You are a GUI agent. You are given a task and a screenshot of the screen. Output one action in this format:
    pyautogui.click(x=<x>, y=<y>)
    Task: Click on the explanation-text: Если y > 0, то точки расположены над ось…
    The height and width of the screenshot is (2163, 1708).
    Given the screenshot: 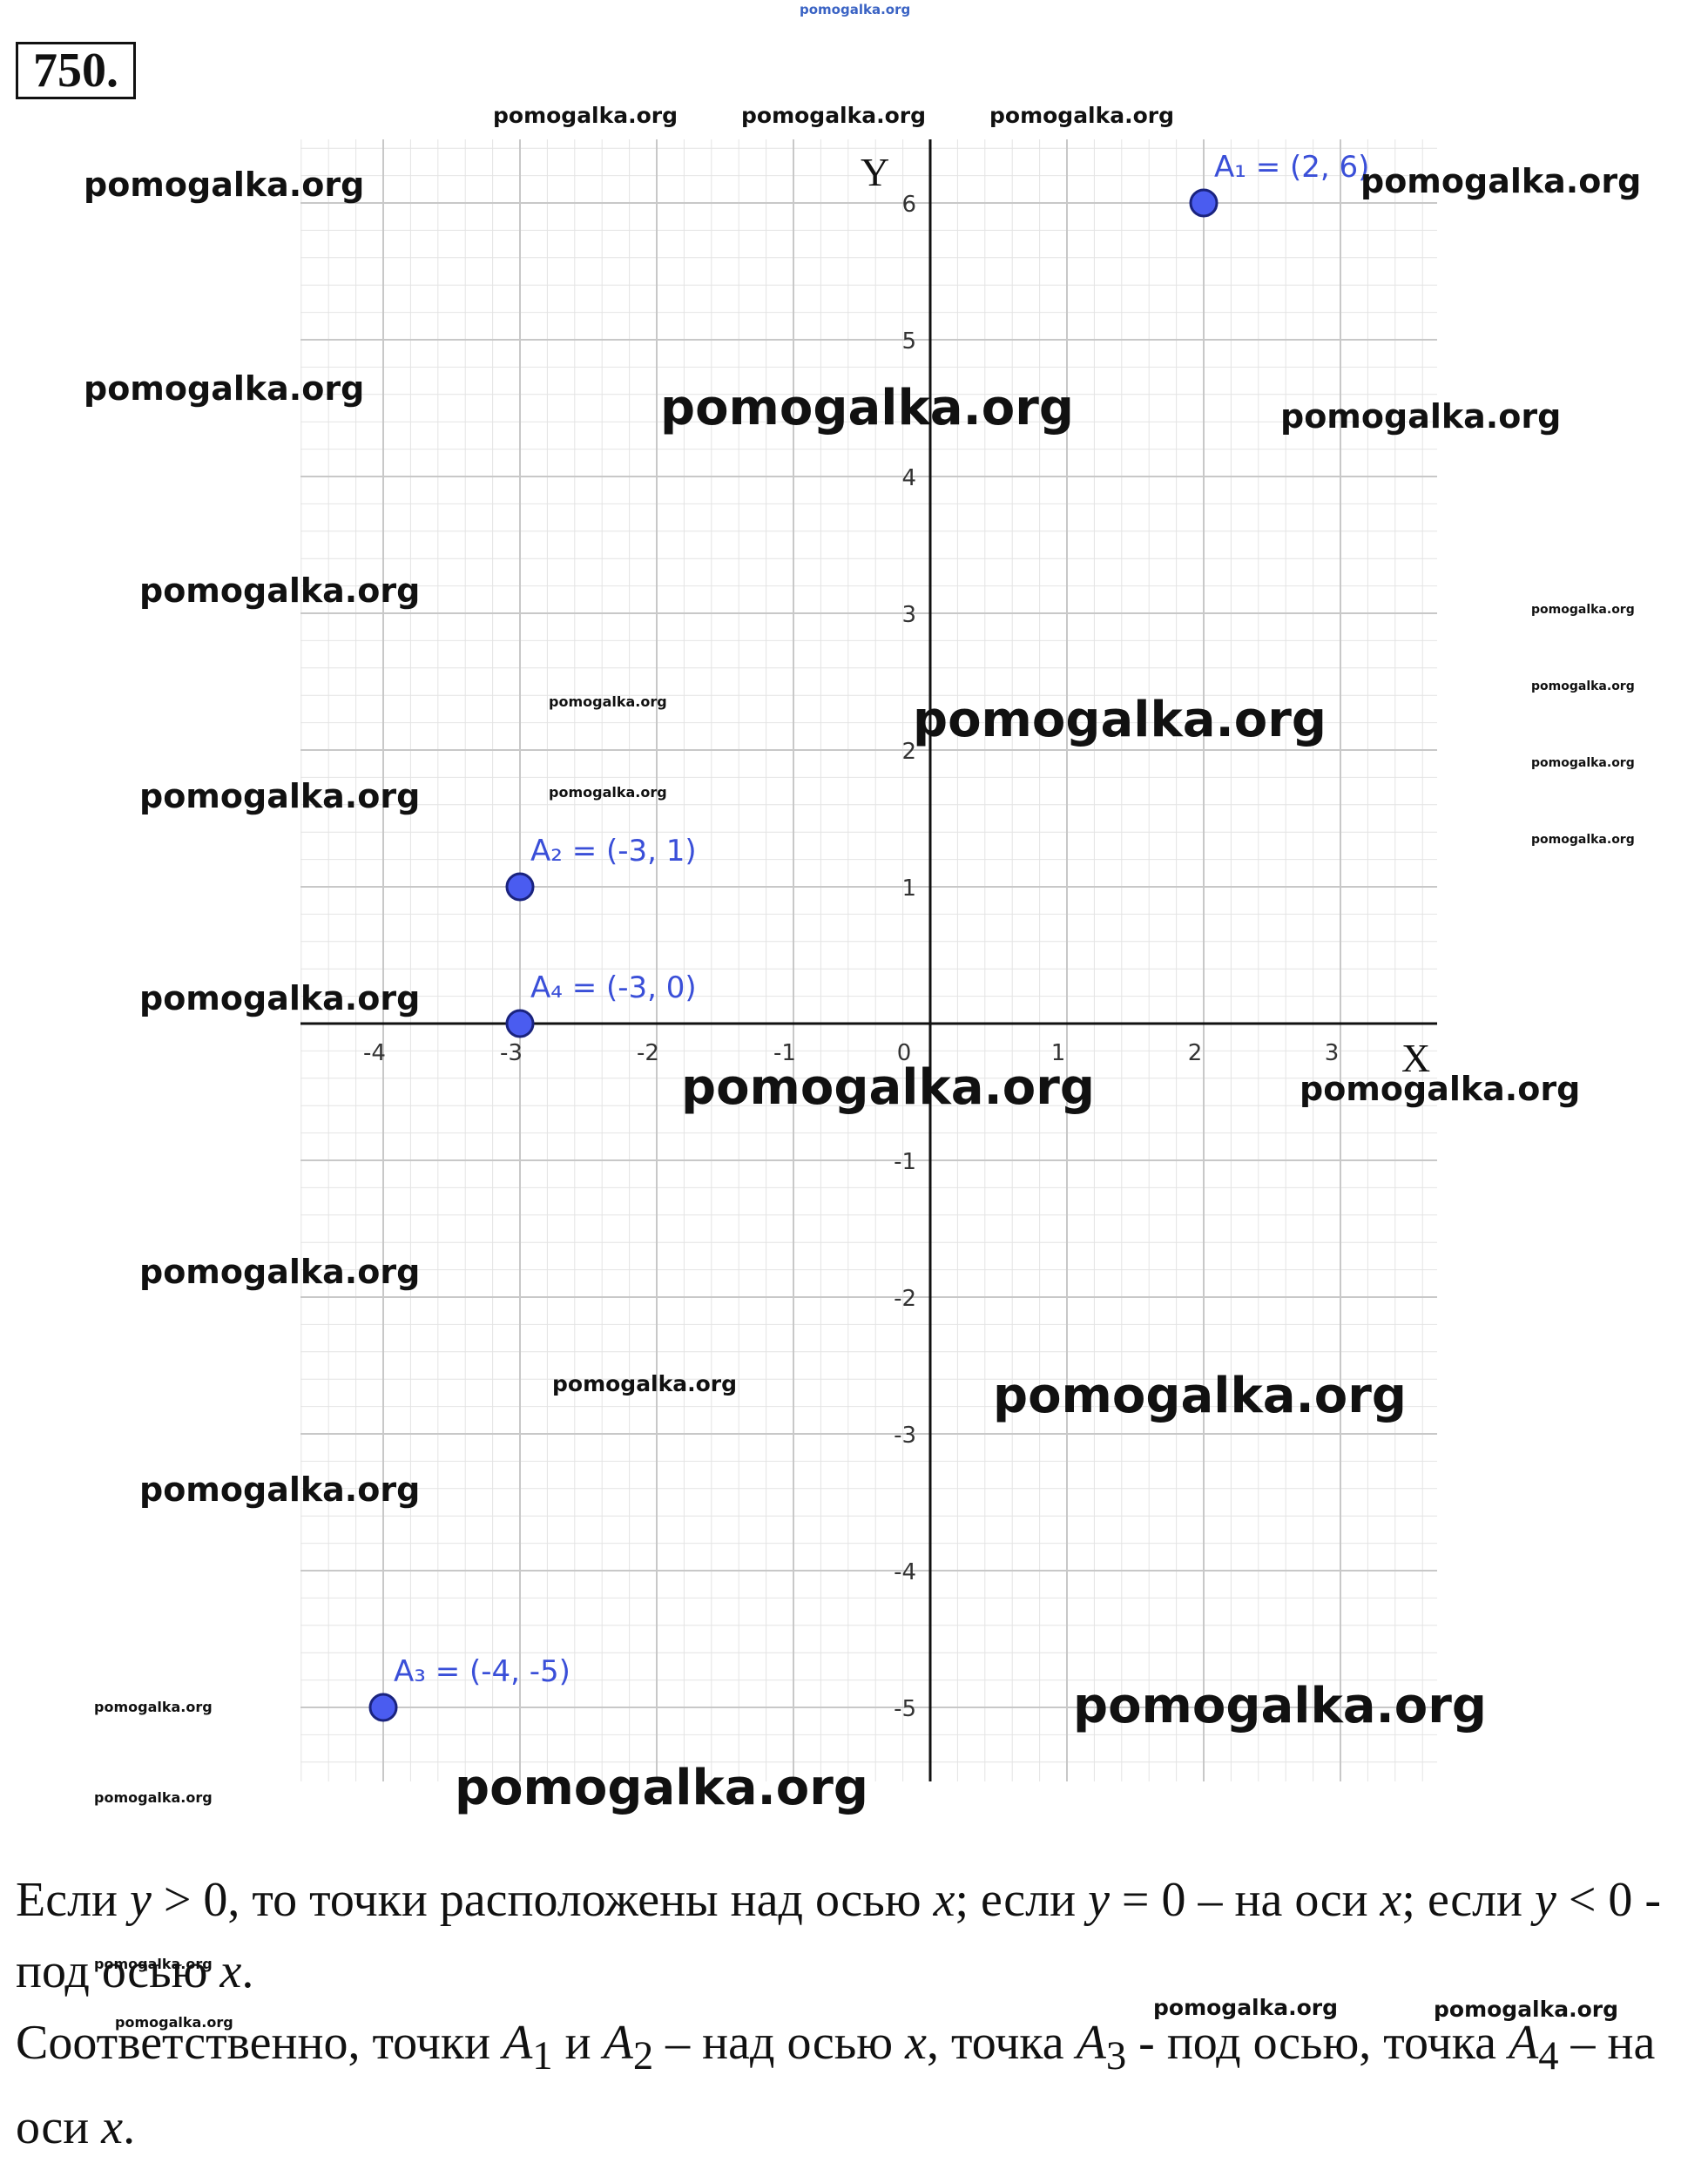 What is the action you would take?
    pyautogui.click(x=854, y=2014)
    